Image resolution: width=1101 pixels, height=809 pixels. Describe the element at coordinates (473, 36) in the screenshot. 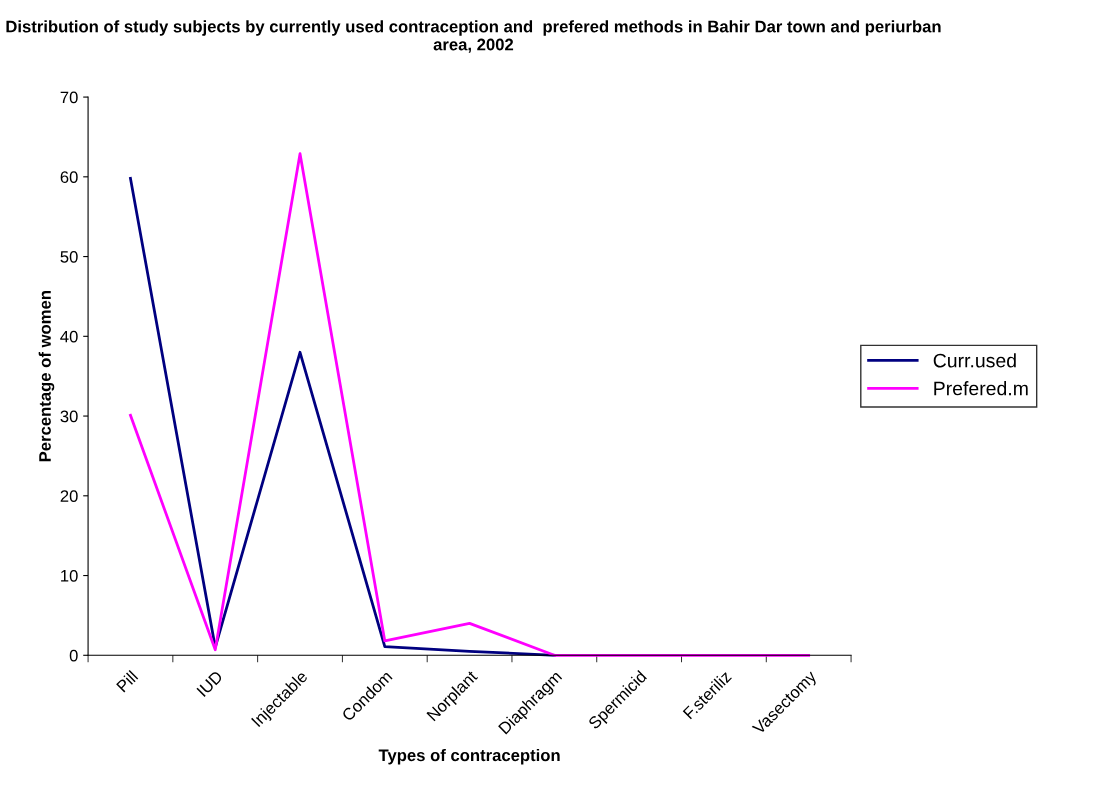

I see `chart-title: Distribution of study subjects by currently used contraception and prefered methods in Bahir Dar town and periurban area, 2002` at that location.